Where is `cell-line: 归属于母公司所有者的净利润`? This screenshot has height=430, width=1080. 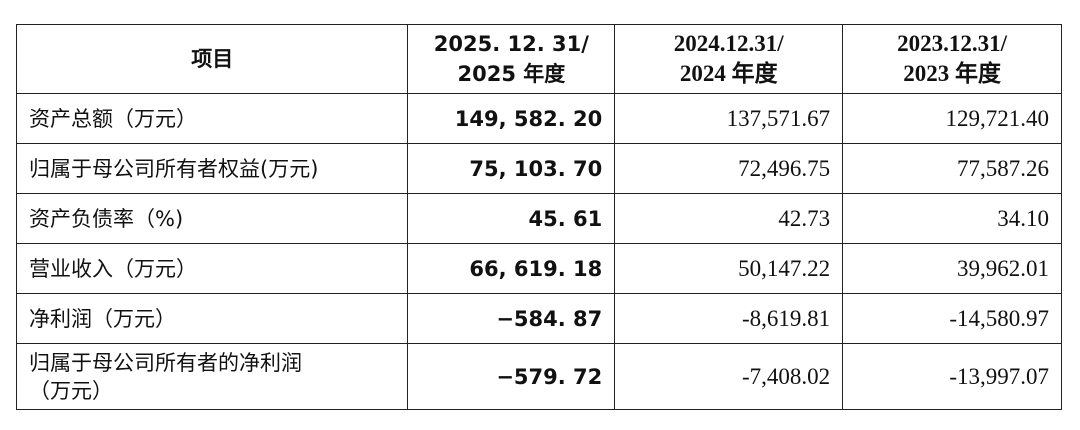 cell-line: 归属于母公司所有者的净利润 is located at coordinates (165, 362).